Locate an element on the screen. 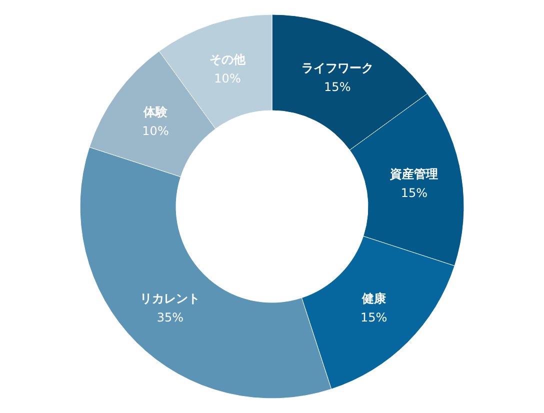 The height and width of the screenshot is (413, 544). slice-label: 資産管理 is located at coordinates (413, 173).